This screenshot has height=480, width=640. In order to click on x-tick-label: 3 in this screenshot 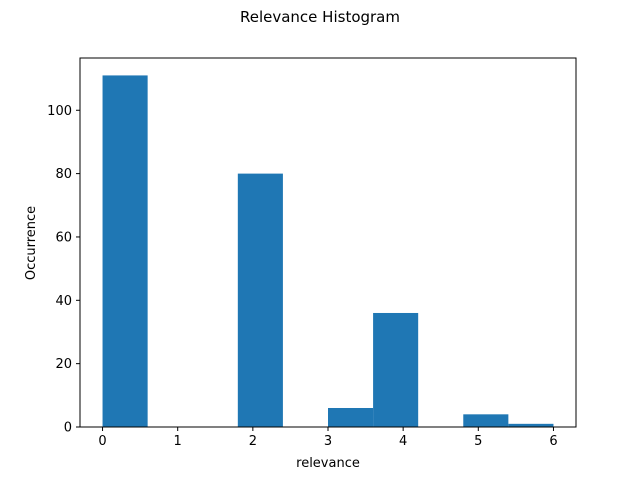, I will do `click(328, 441)`.